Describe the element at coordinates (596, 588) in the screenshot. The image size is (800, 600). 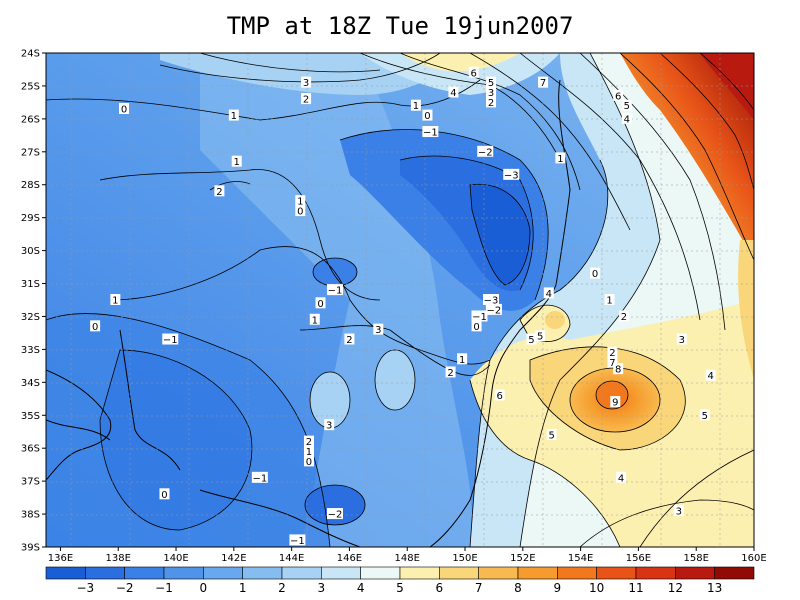
I see `colorbar-label: 10` at that location.